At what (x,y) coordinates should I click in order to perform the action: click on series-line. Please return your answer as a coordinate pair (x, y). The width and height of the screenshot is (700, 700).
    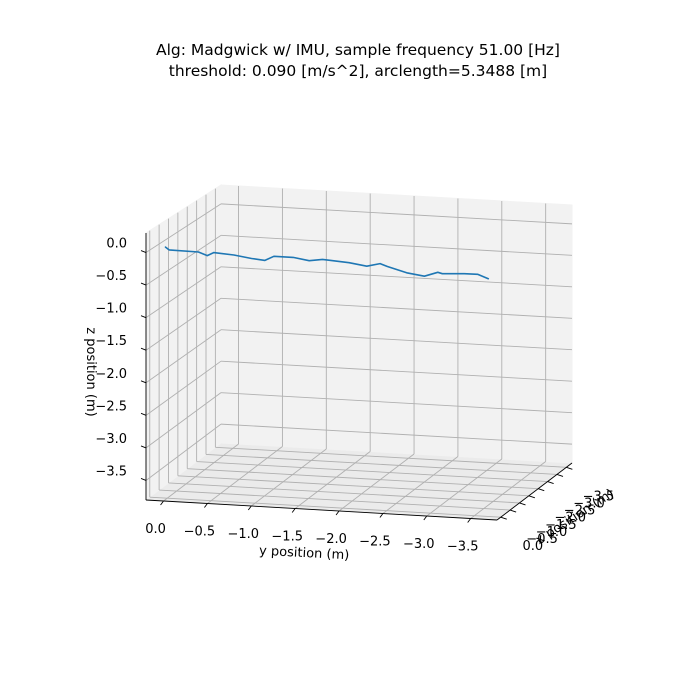
    Looking at the image, I should click on (327, 263).